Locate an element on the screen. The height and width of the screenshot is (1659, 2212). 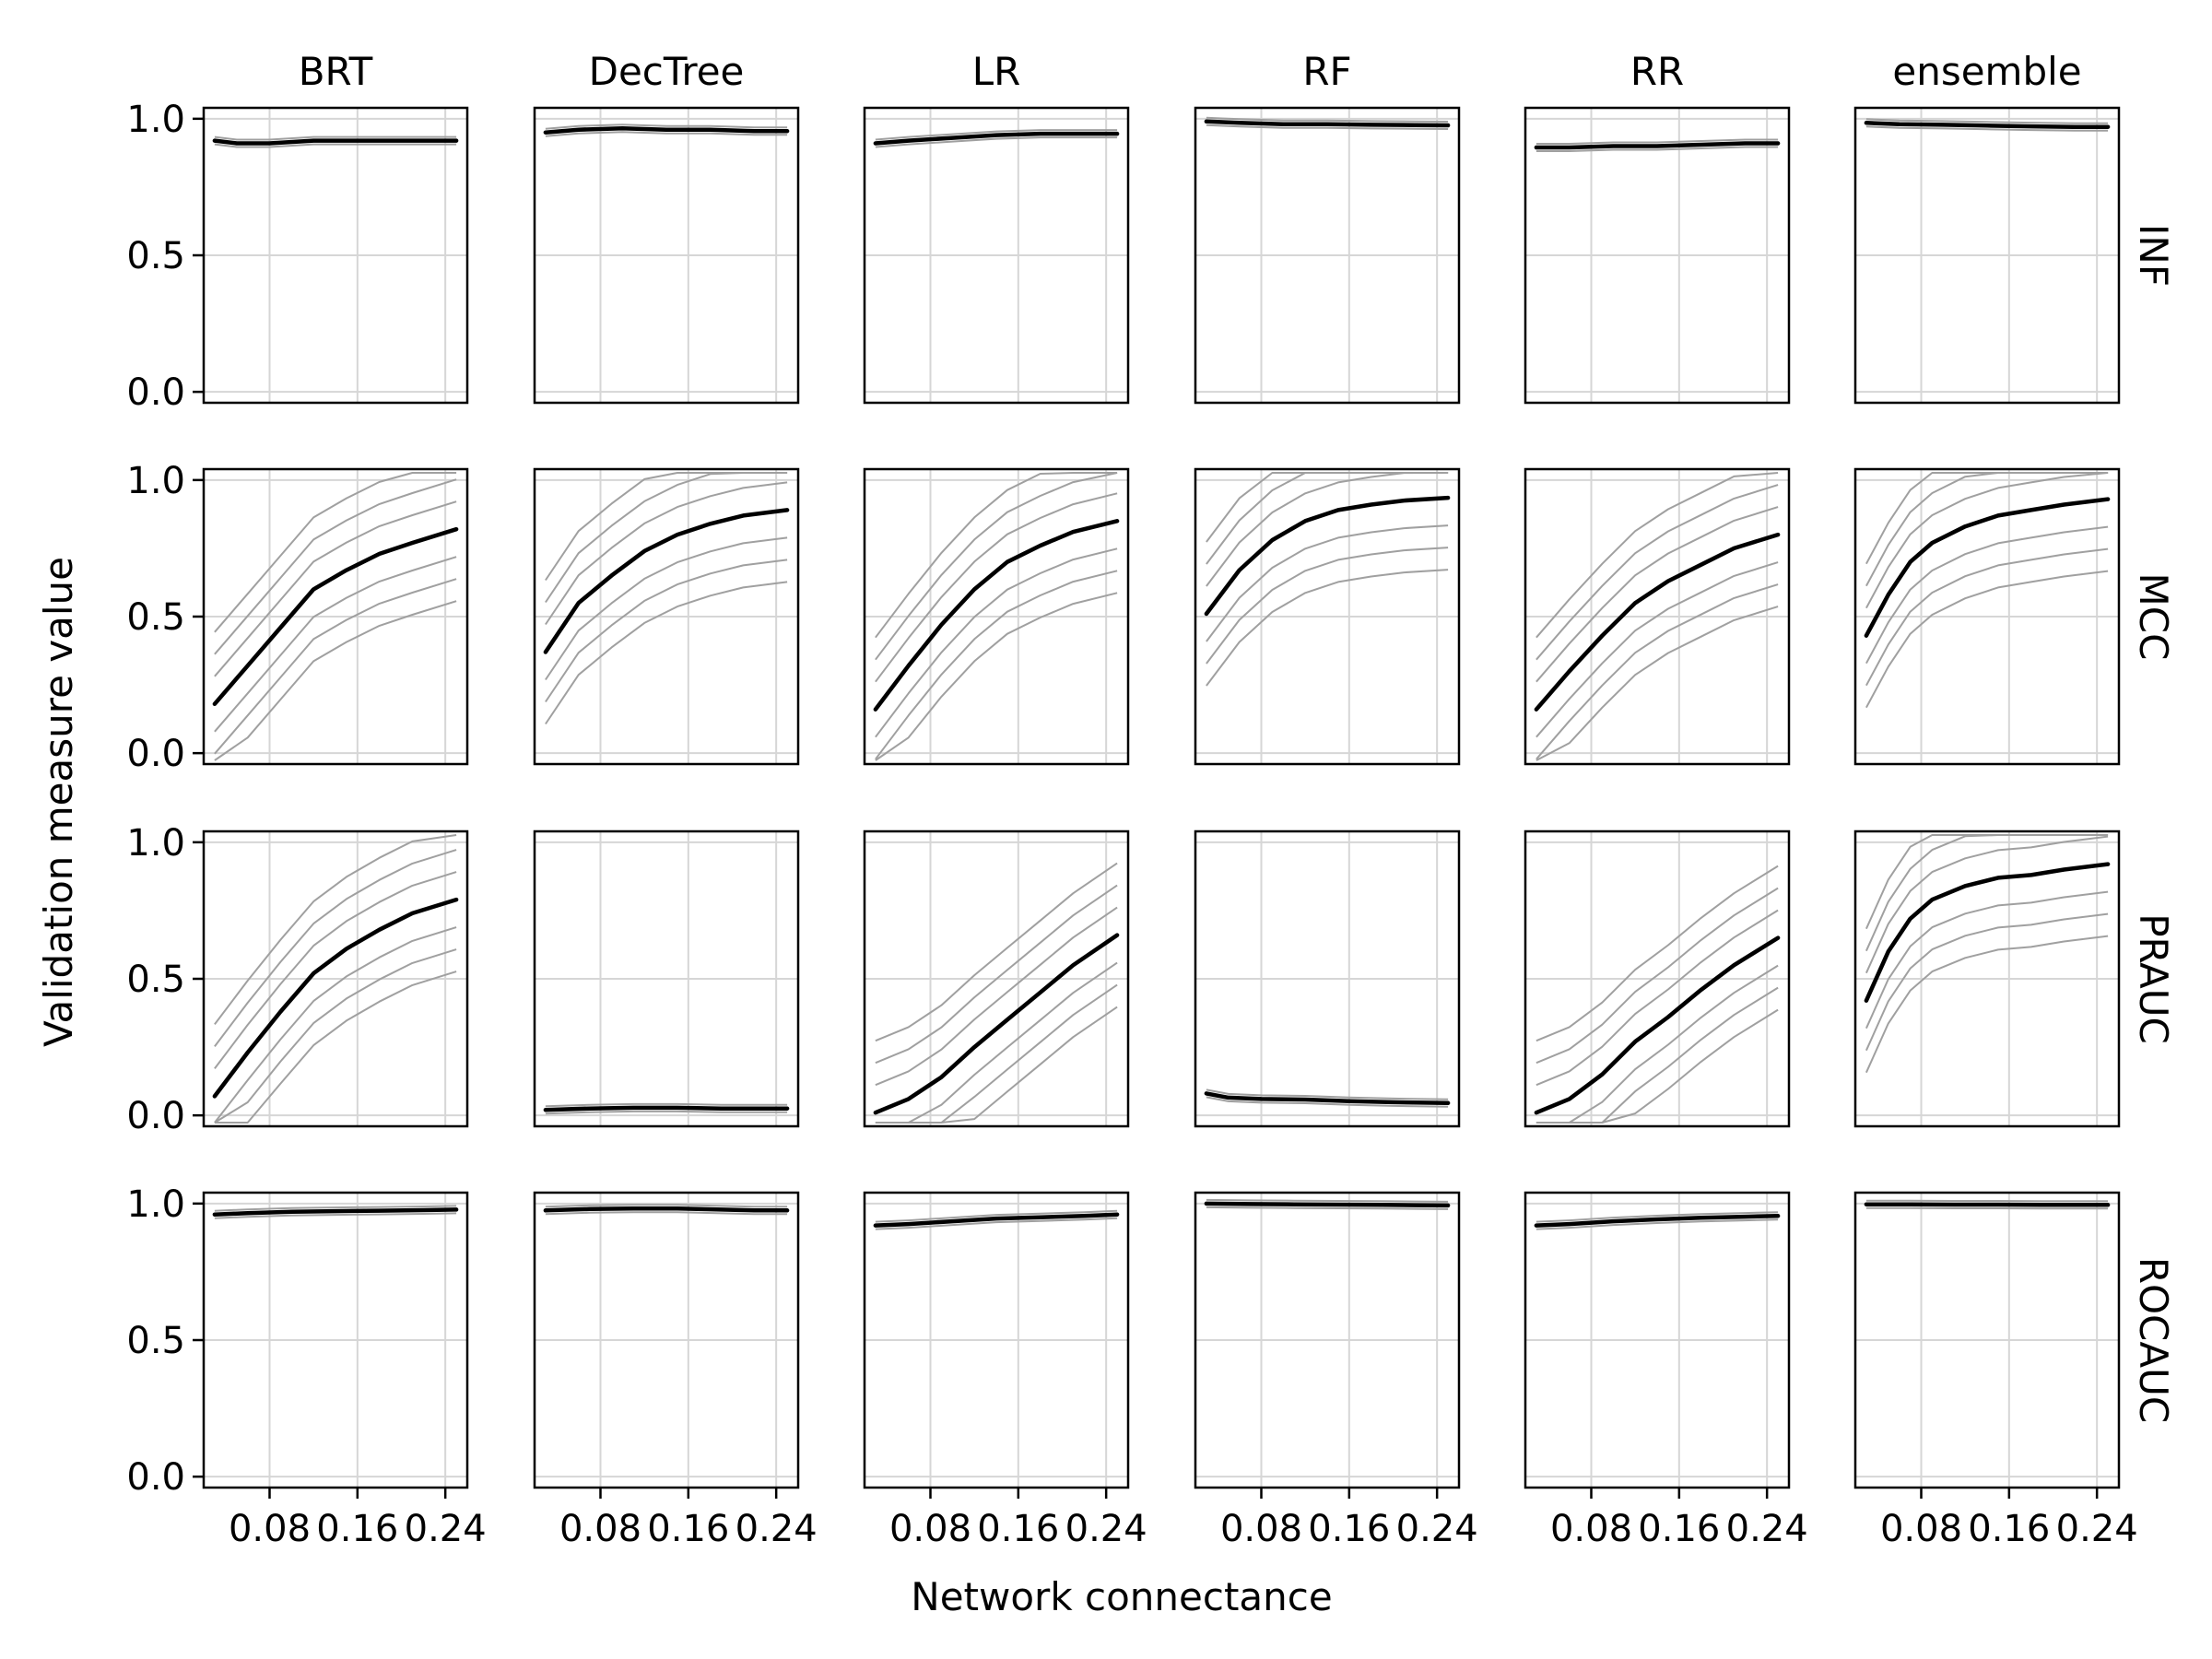
row-label-inf: INF is located at coordinates (2153, 255).